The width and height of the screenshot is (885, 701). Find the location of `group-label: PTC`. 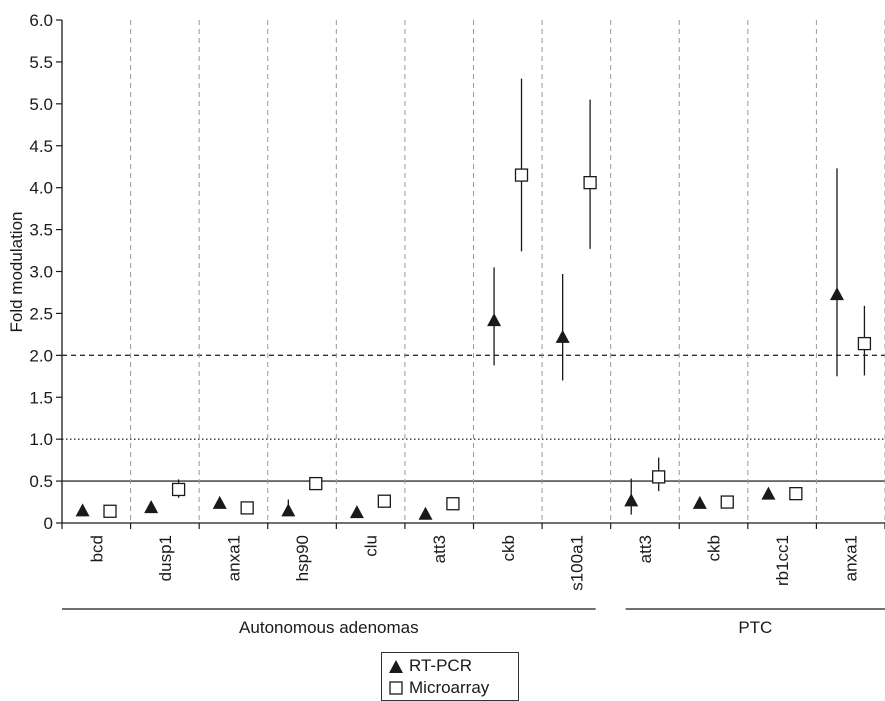

group-label: PTC is located at coordinates (755, 627).